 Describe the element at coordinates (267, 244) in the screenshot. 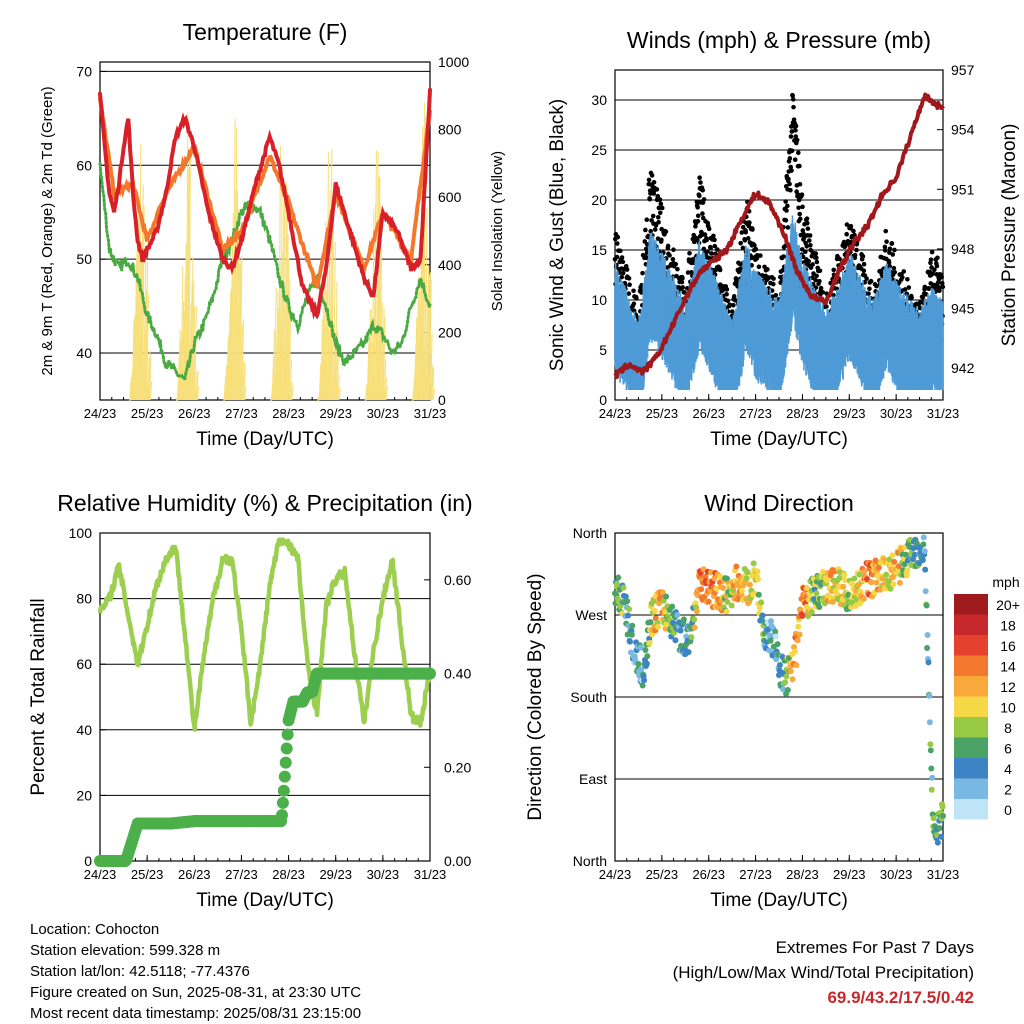

I see `temperature-plot` at that location.